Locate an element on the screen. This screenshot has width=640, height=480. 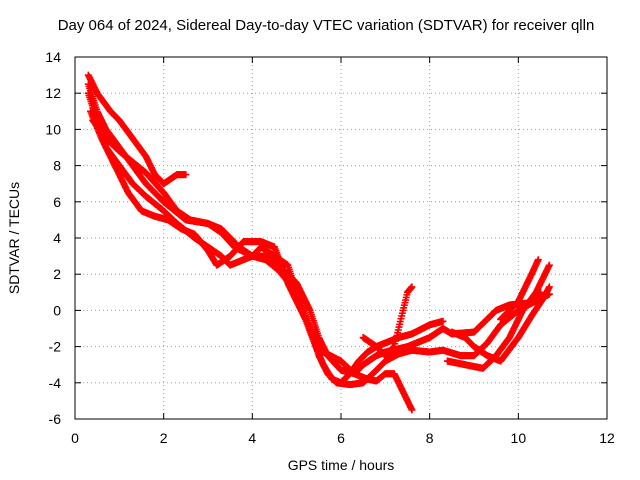
y-tick-label: 4 is located at coordinates (57, 238).